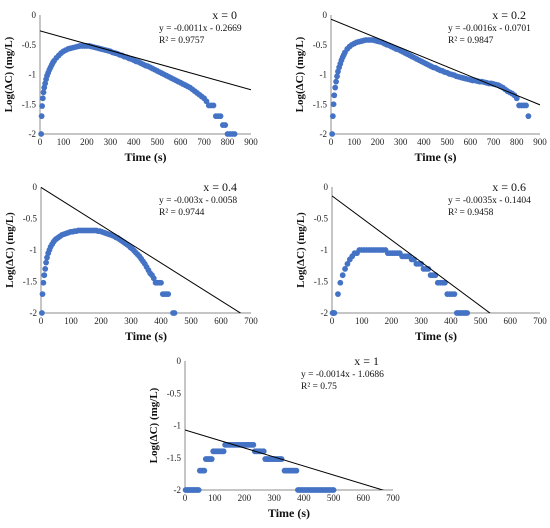 This screenshot has width=550, height=528. Describe the element at coordinates (509, 187) in the screenshot. I see `panel-title: x = 0.6` at that location.